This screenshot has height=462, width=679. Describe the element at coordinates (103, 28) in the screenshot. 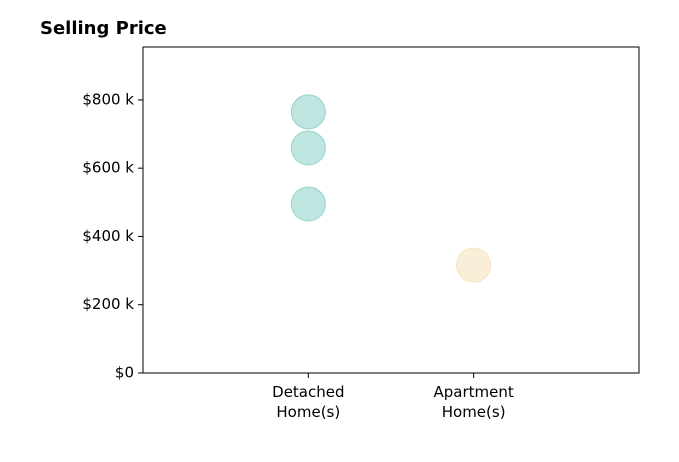

I see `chart-title: Selling Price` at that location.